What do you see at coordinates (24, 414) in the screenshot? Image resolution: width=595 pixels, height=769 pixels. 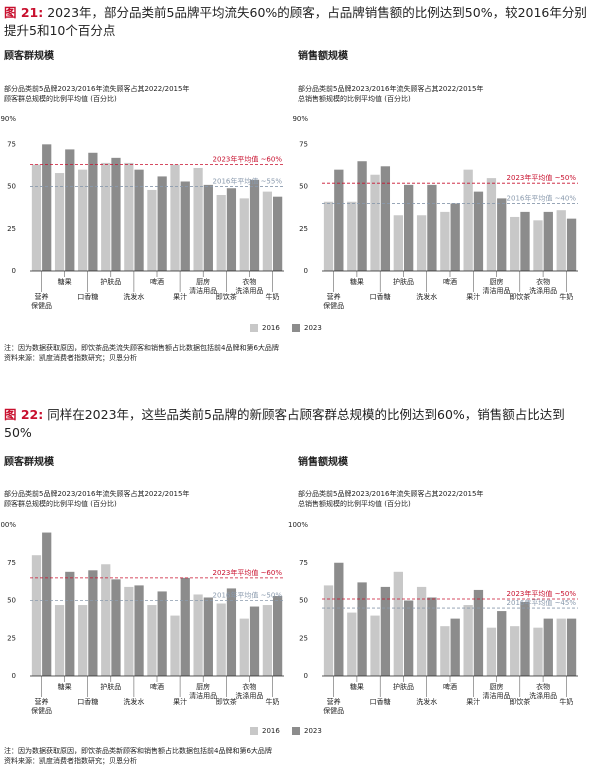 I see `figure-label: 图 22:` at bounding box center [24, 414].